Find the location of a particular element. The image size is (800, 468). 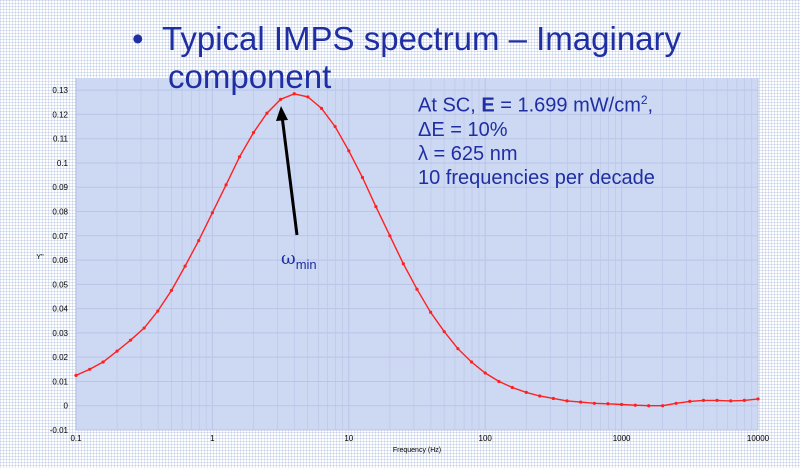

condition-line-1: At SC, E = 1.699 mW/cm2, is located at coordinates (536, 103).